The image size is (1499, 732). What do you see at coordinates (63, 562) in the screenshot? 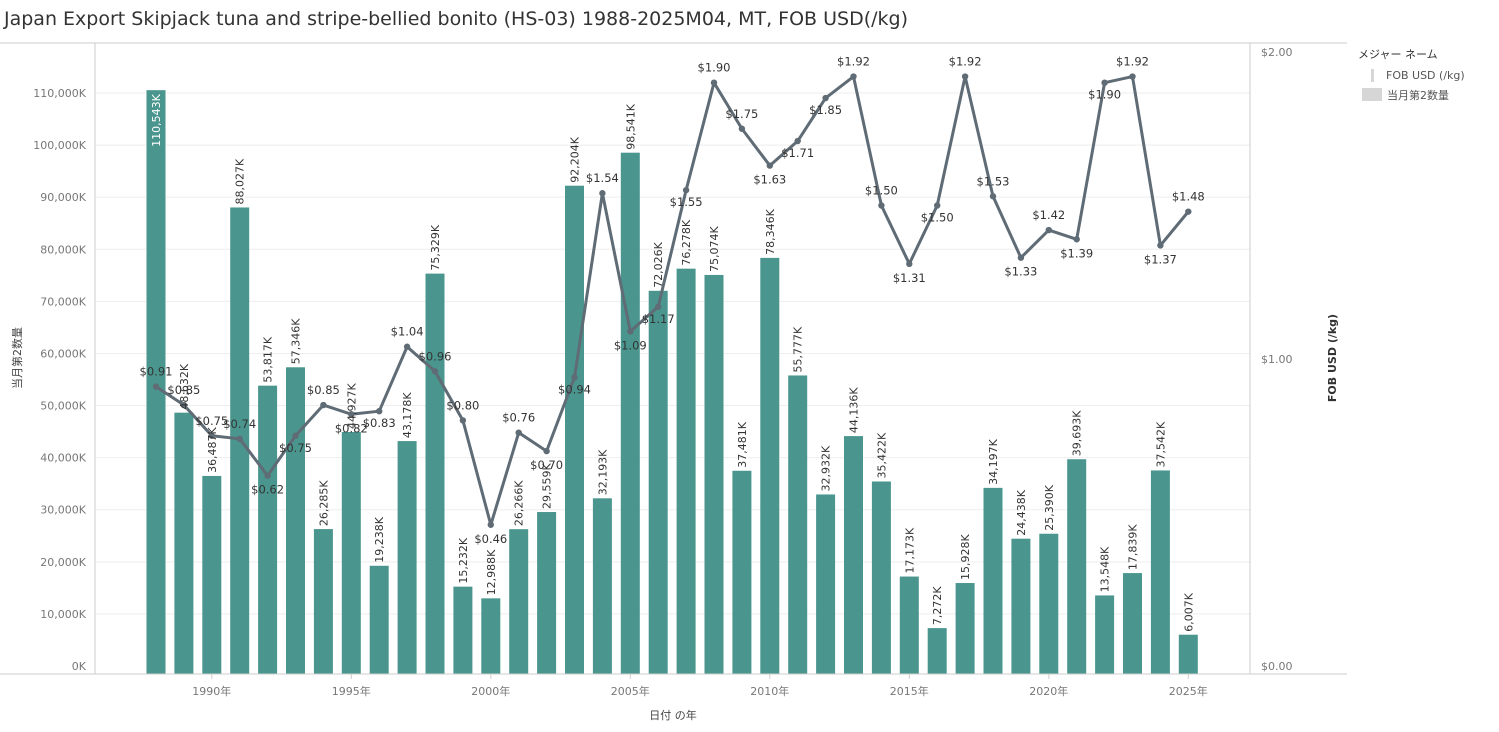
I see `y-tick-label: 20,000K` at bounding box center [63, 562].